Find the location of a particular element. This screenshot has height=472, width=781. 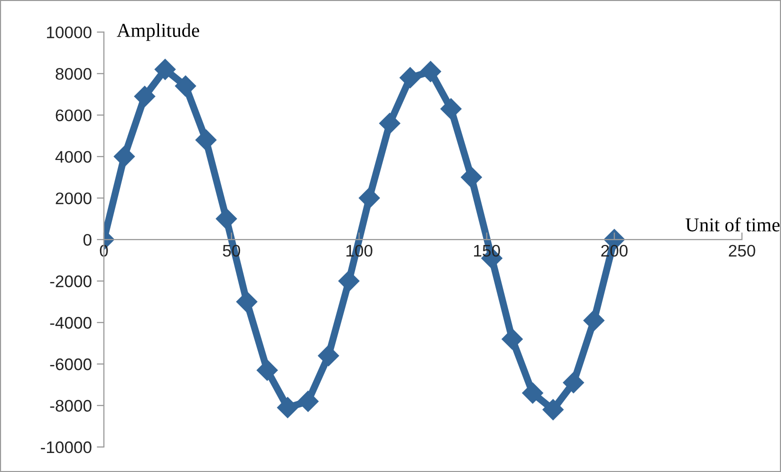

y-tick-label: -4000 is located at coordinates (71, 322).